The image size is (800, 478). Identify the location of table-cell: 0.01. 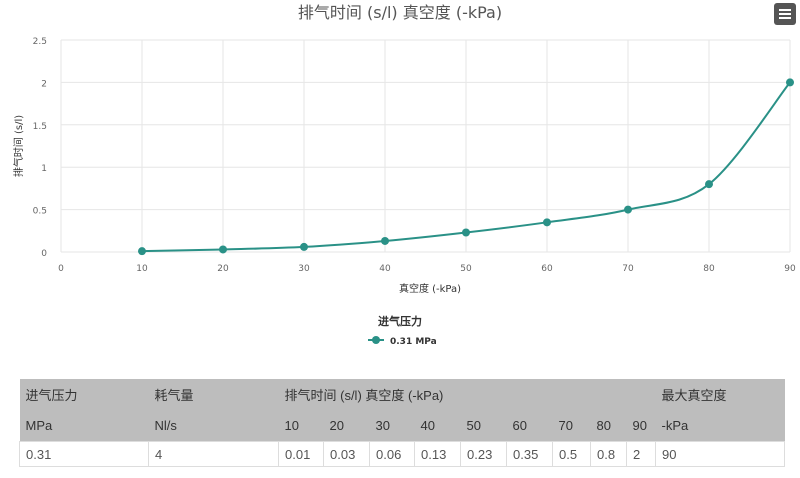
(301, 454).